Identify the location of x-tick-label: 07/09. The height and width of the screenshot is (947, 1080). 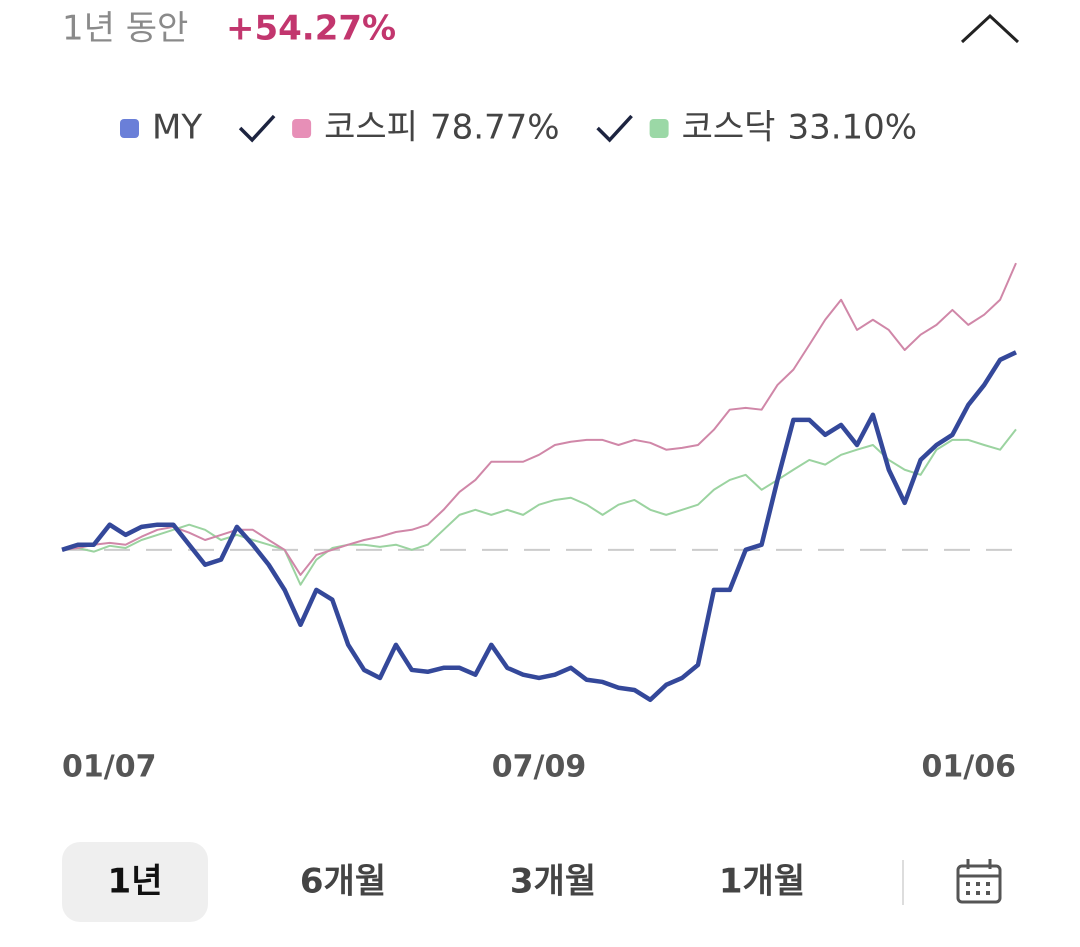
(539, 767).